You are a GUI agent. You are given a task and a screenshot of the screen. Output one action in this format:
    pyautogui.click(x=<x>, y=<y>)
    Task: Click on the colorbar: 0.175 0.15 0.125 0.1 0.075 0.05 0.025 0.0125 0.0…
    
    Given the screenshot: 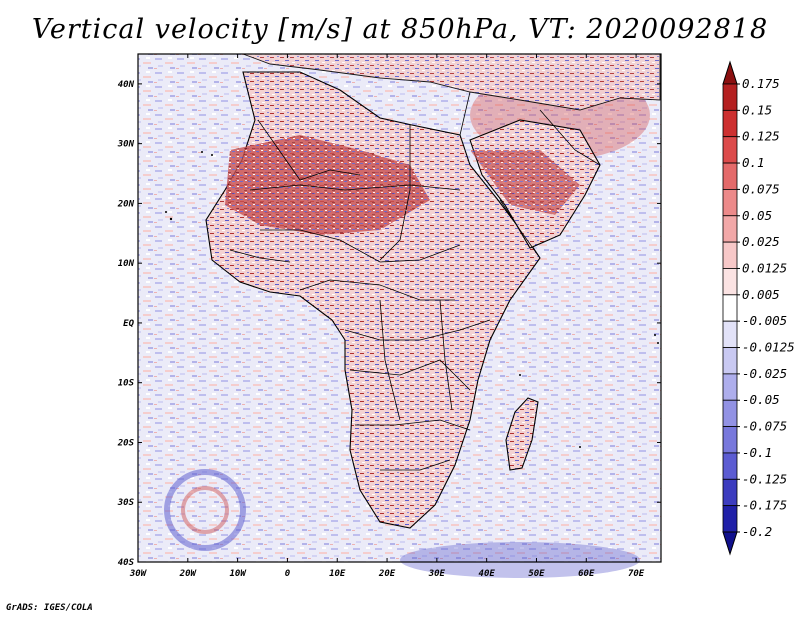 What is the action you would take?
    pyautogui.click(x=758, y=308)
    